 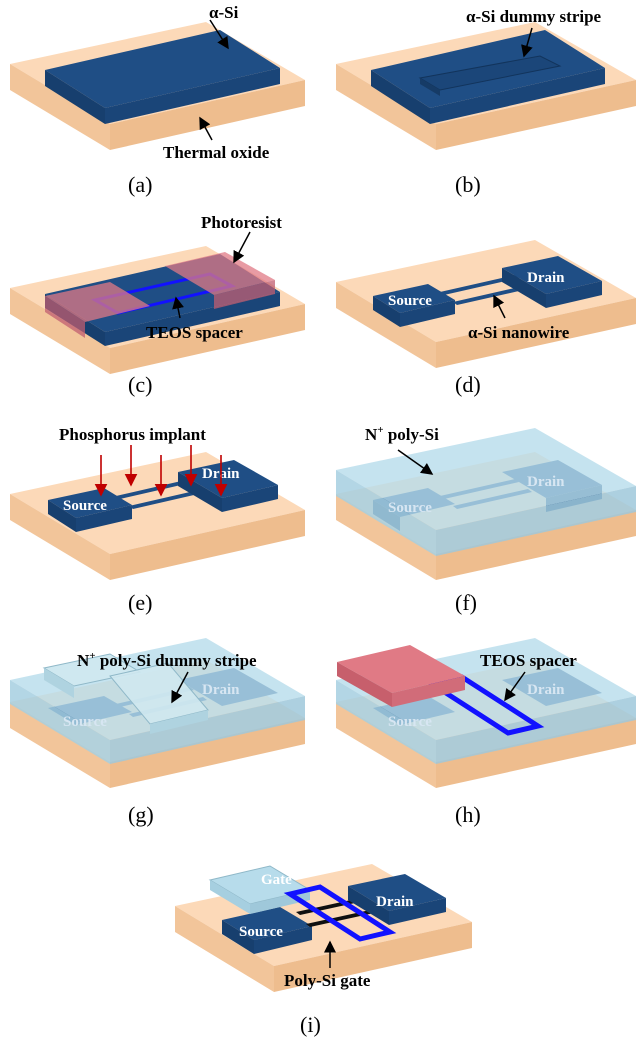 What do you see at coordinates (220, 280) in the screenshot?
I see `photoresist-right` at bounding box center [220, 280].